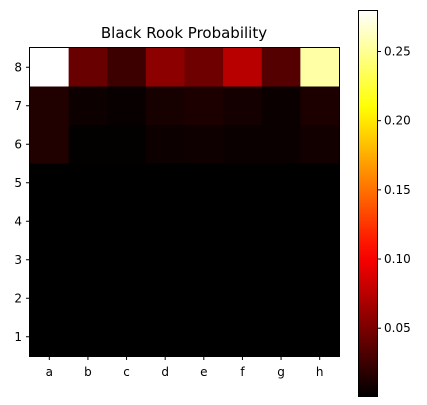 This screenshot has width=427, height=405. What do you see at coordinates (242, 372) in the screenshot?
I see `x-tick-label: f` at bounding box center [242, 372].